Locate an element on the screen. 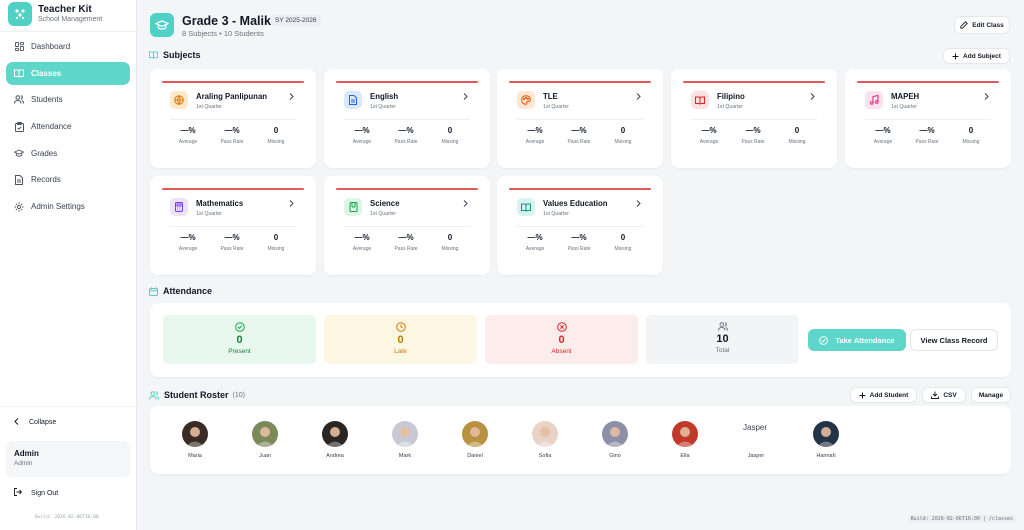 This screenshot has width=1024, height=530. student-name: Andrea is located at coordinates (335, 456).